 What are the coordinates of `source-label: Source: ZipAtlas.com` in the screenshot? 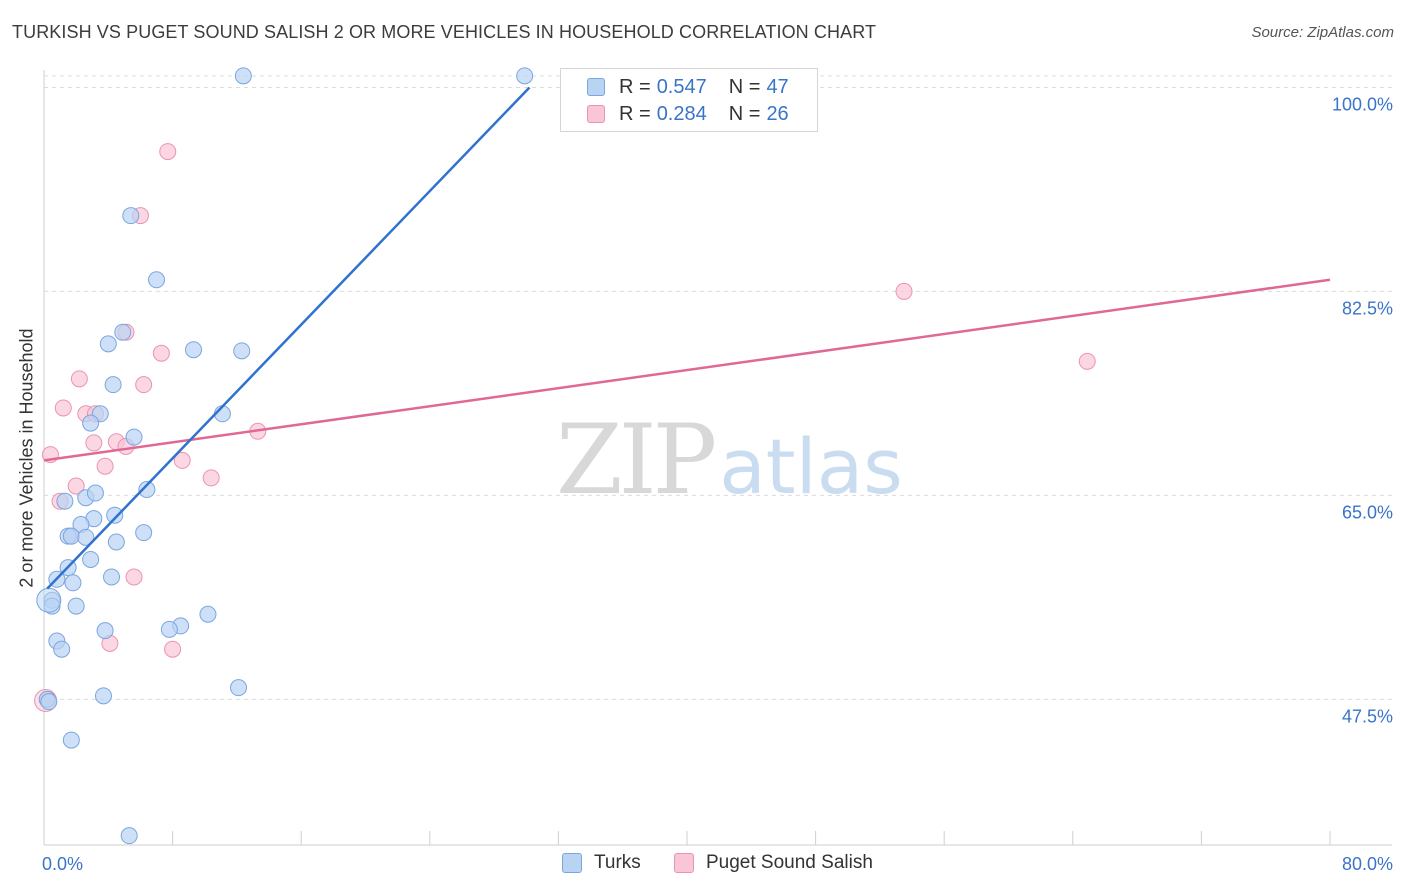 It's located at (1322, 32).